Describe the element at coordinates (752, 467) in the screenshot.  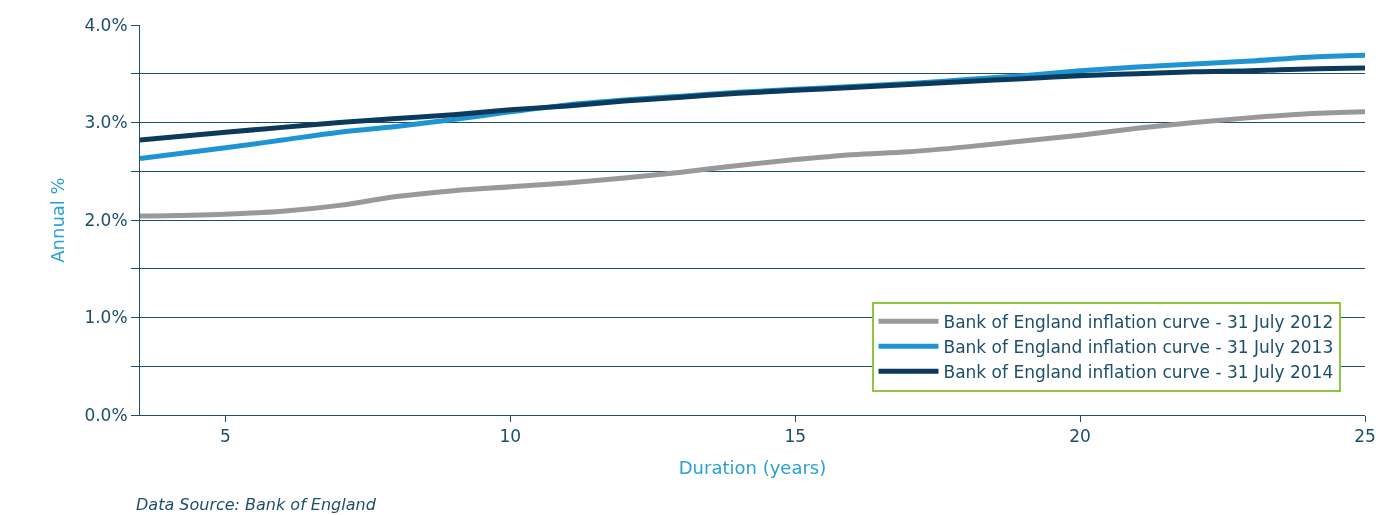
I see `x-axis-title: Duration (years)` at that location.